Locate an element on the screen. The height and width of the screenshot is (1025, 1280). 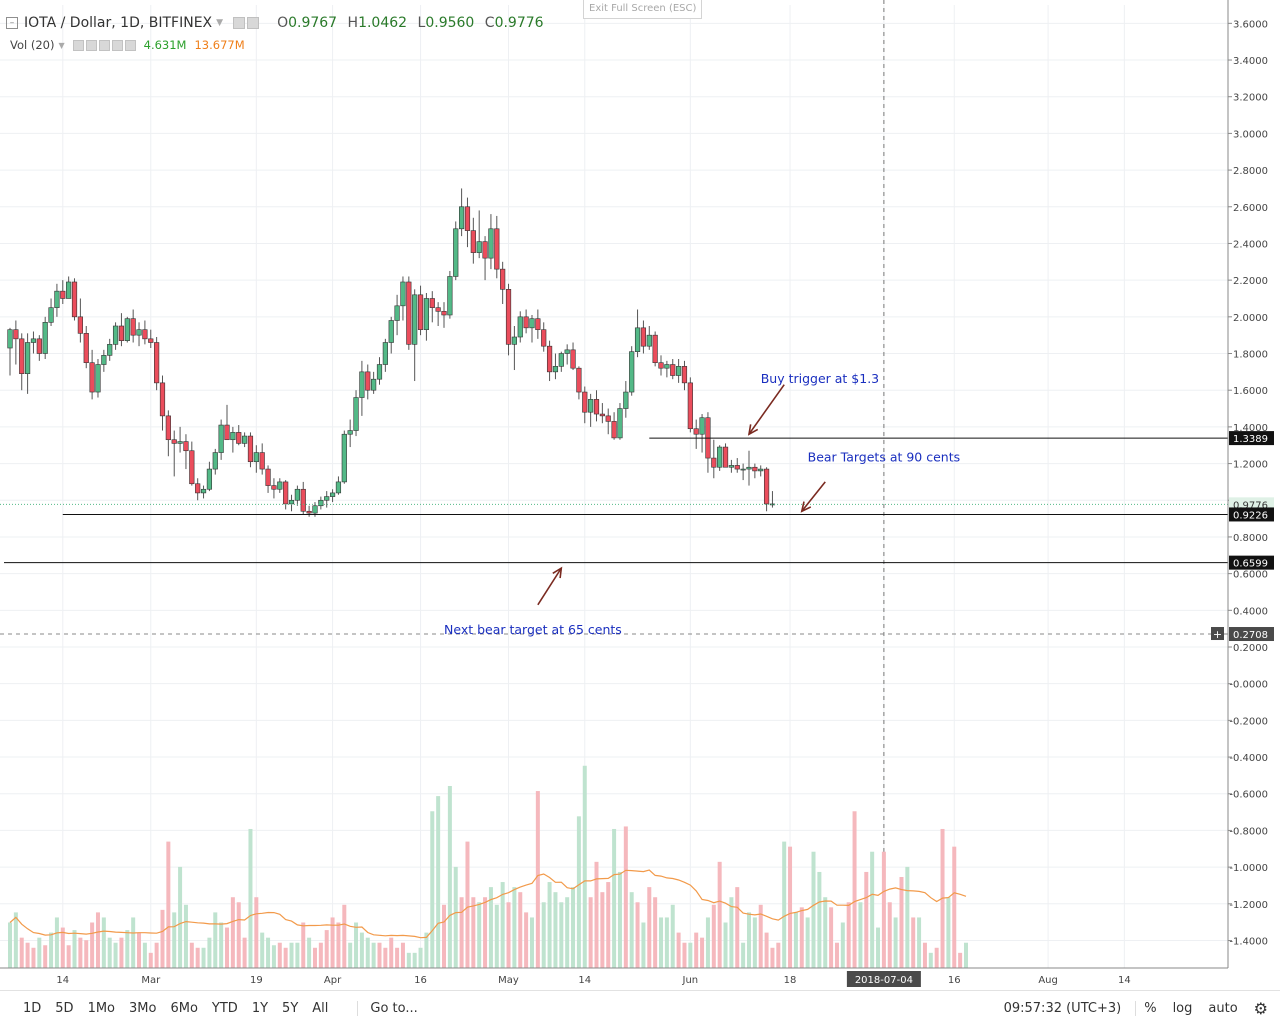
range-button-1d: 1D is located at coordinates (32, 1008).